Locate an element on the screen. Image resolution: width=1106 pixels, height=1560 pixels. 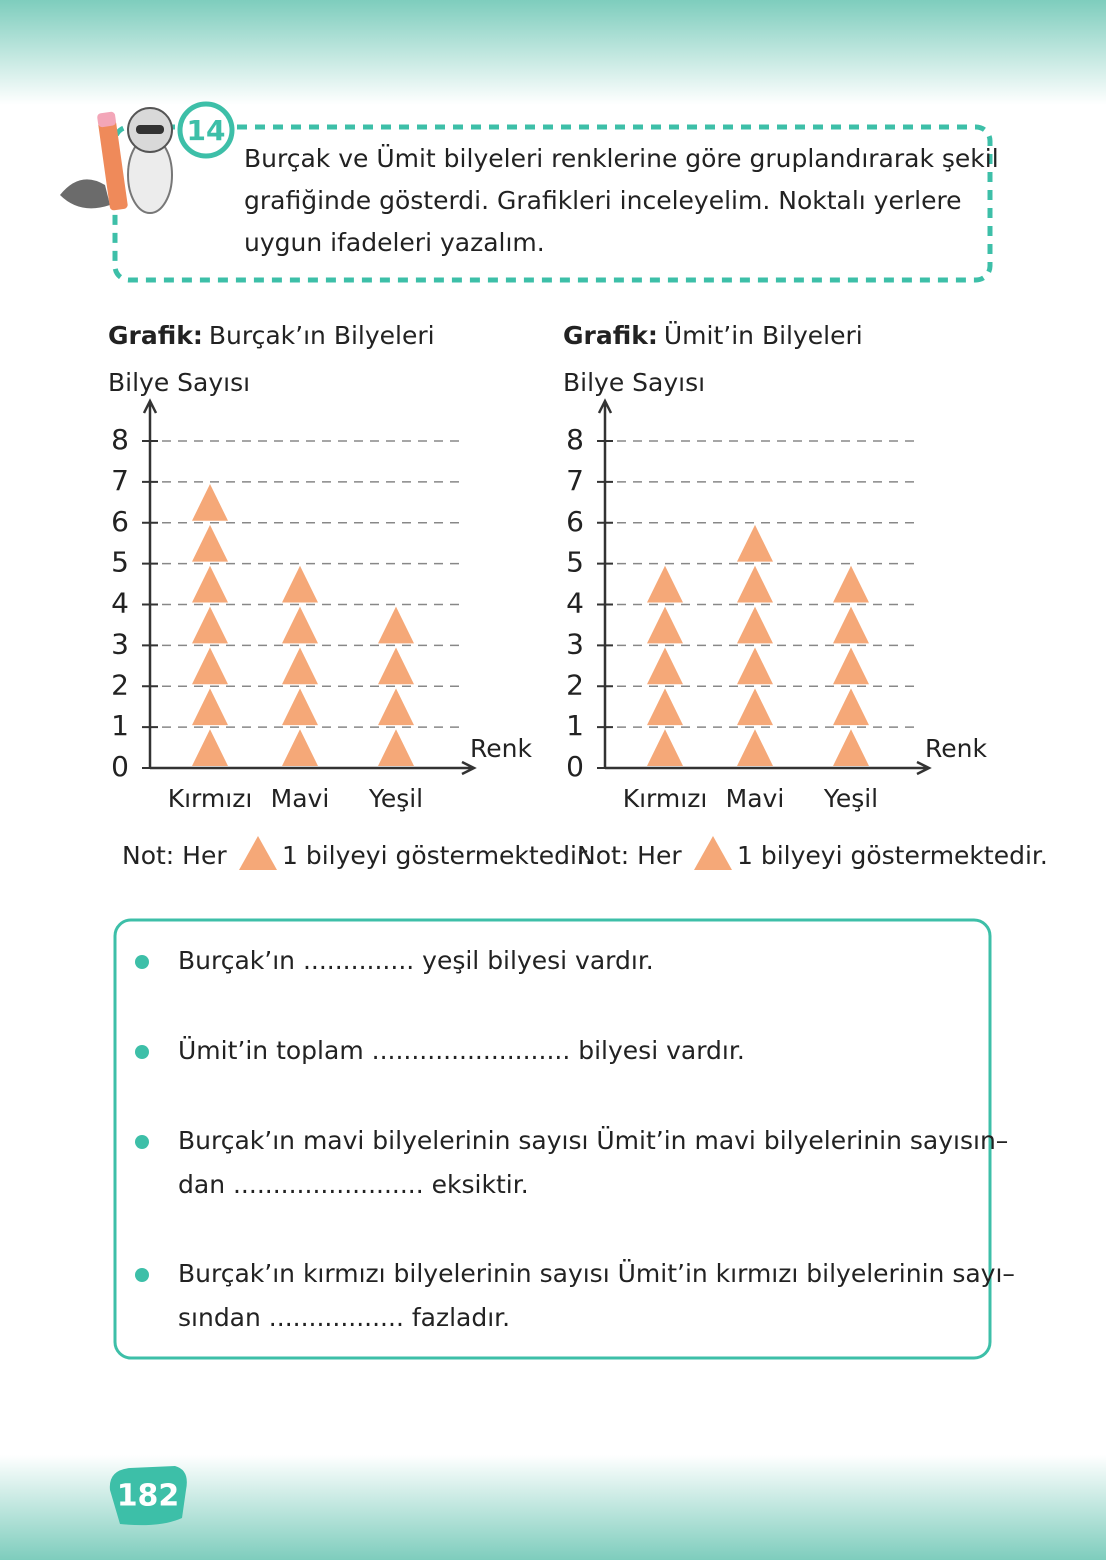
title-text: Ümit’in Bilyeleri is located at coordinates (763, 335).